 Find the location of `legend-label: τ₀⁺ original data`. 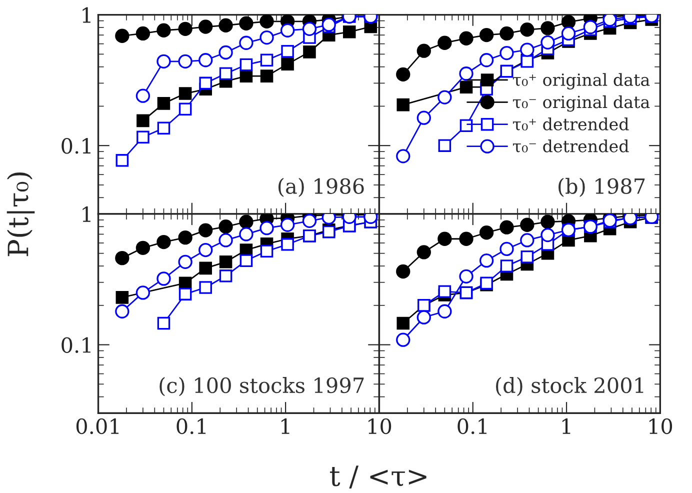

legend-label: τ₀⁺ original data is located at coordinates (581, 81).